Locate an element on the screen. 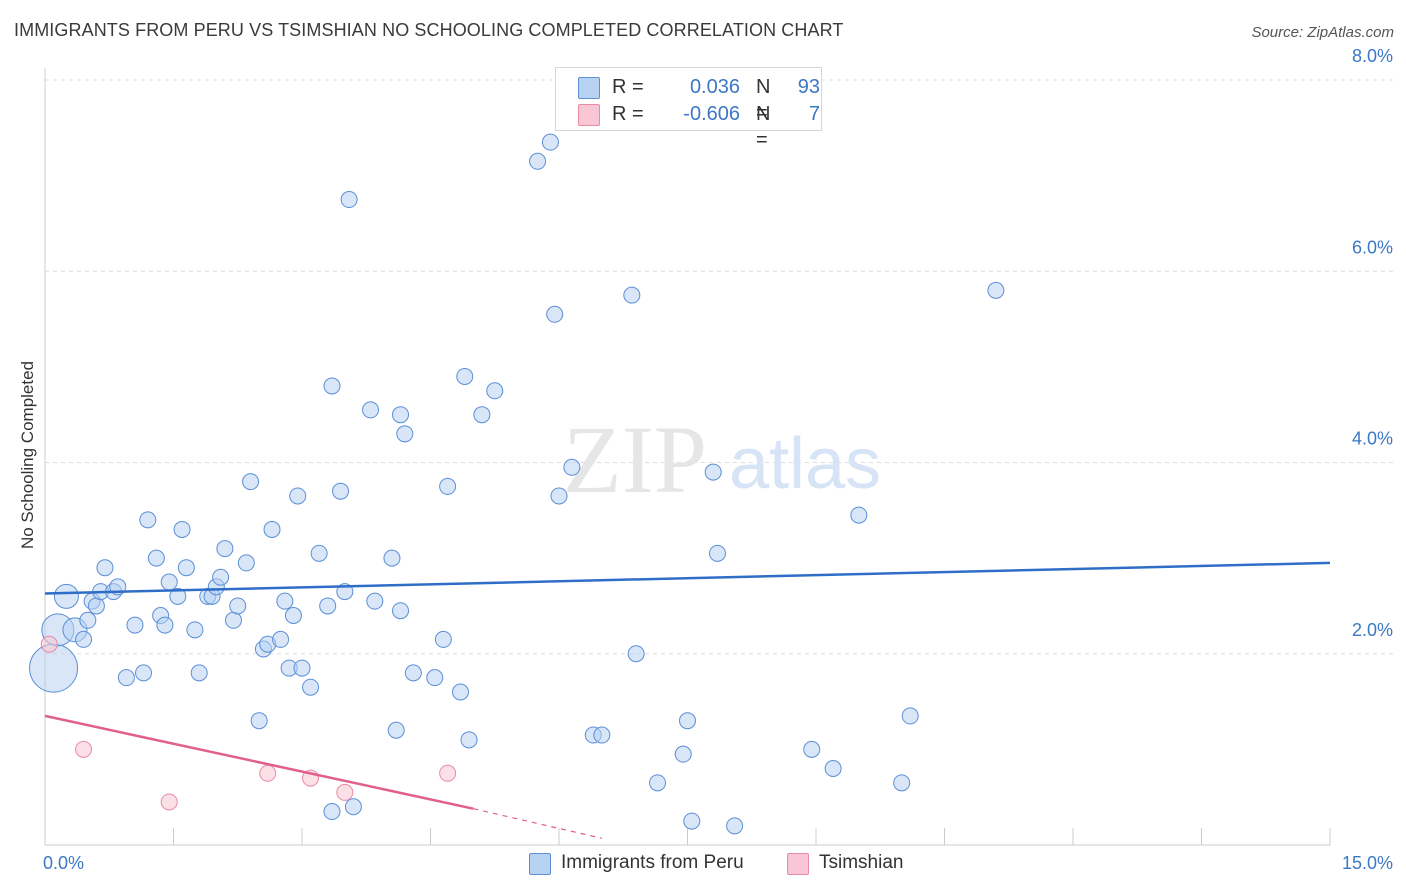 The image size is (1406, 892). tsimshian-trend-extension is located at coordinates (537, 823).